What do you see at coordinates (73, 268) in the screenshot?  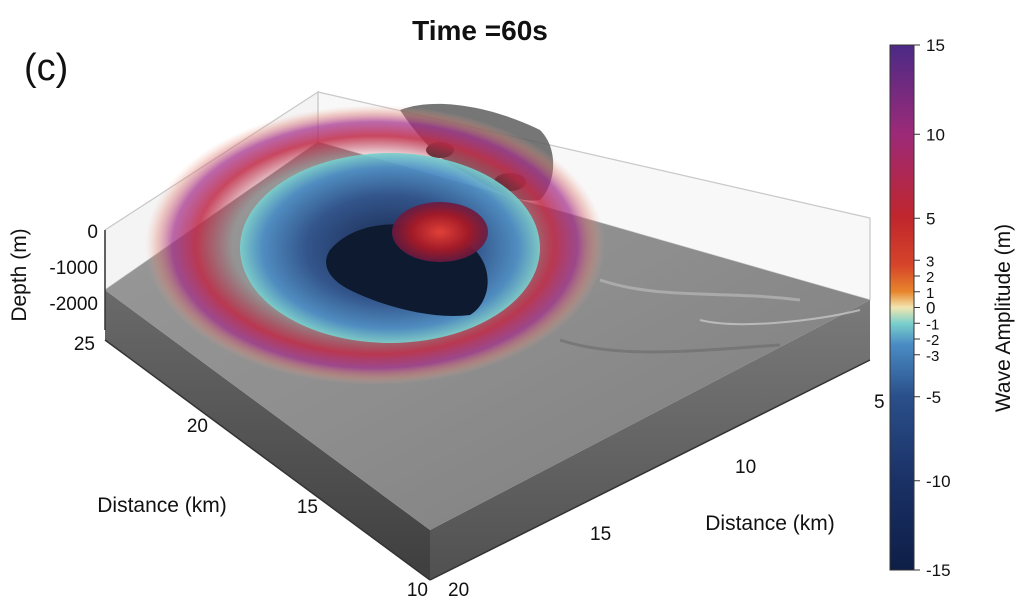 I see `depth-tick-1000: -1000` at bounding box center [73, 268].